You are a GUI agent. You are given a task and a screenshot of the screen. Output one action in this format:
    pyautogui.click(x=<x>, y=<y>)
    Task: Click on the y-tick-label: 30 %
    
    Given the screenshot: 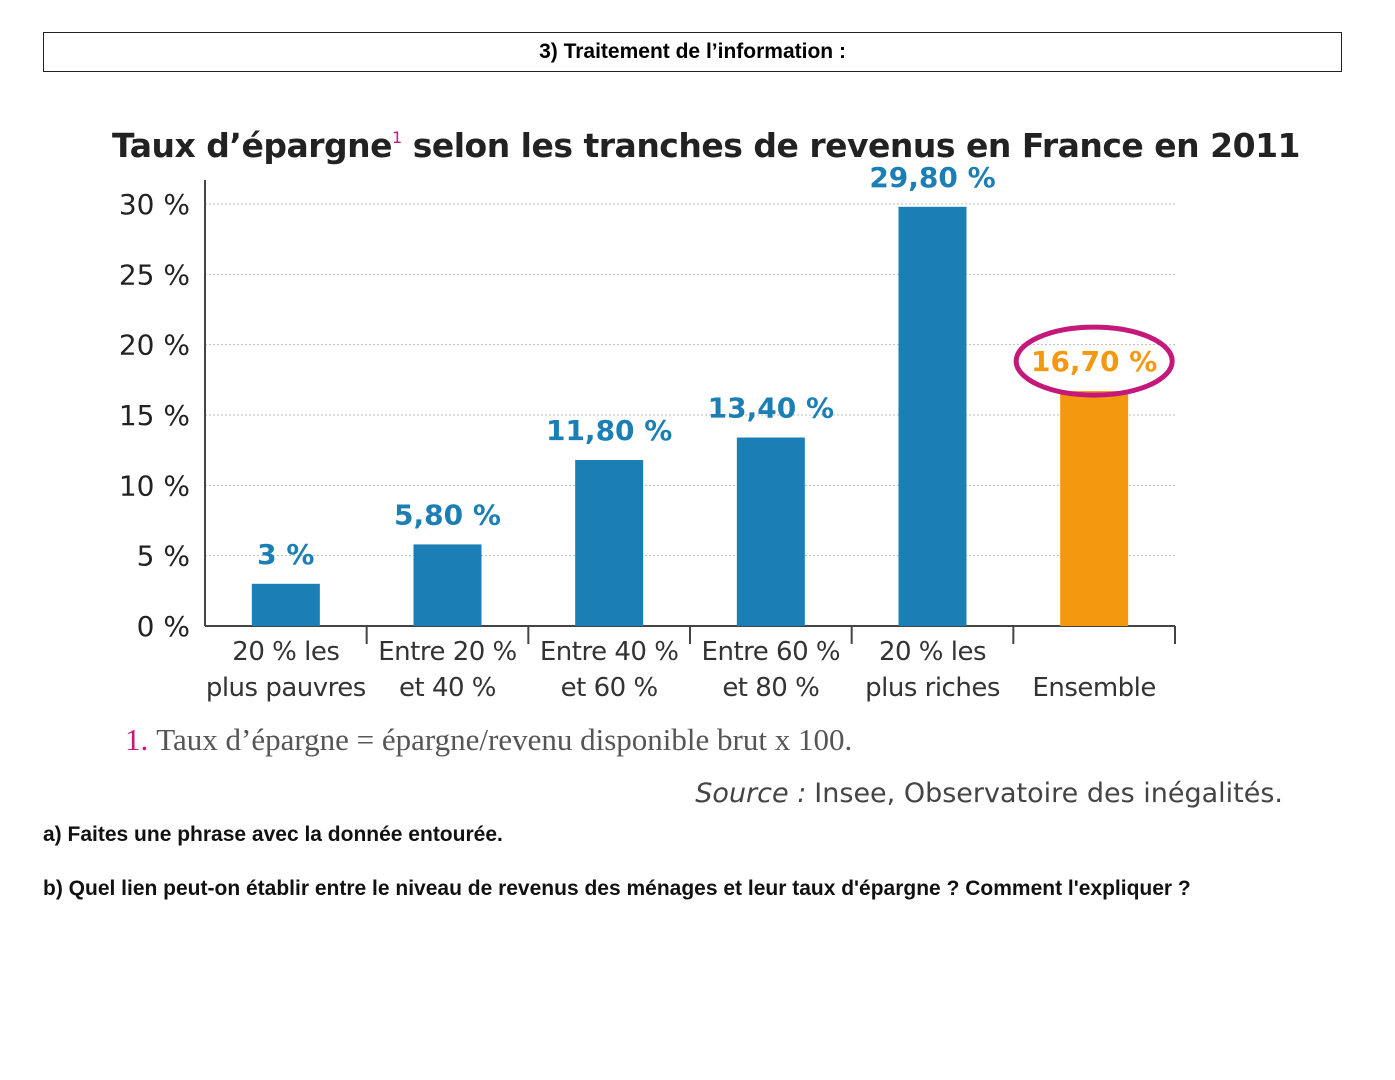 What is the action you would take?
    pyautogui.click(x=154, y=204)
    